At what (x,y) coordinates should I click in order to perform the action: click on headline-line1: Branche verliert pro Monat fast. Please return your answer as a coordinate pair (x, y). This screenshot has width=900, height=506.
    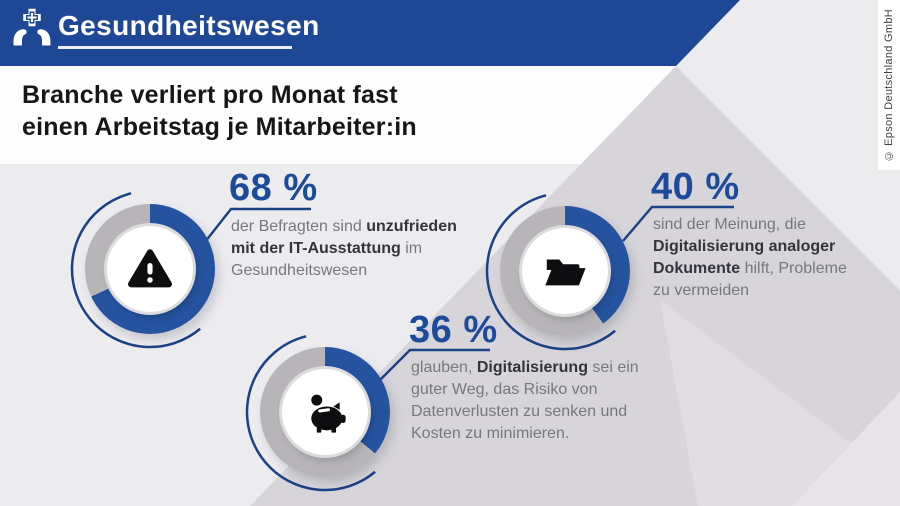
    Looking at the image, I should click on (210, 95).